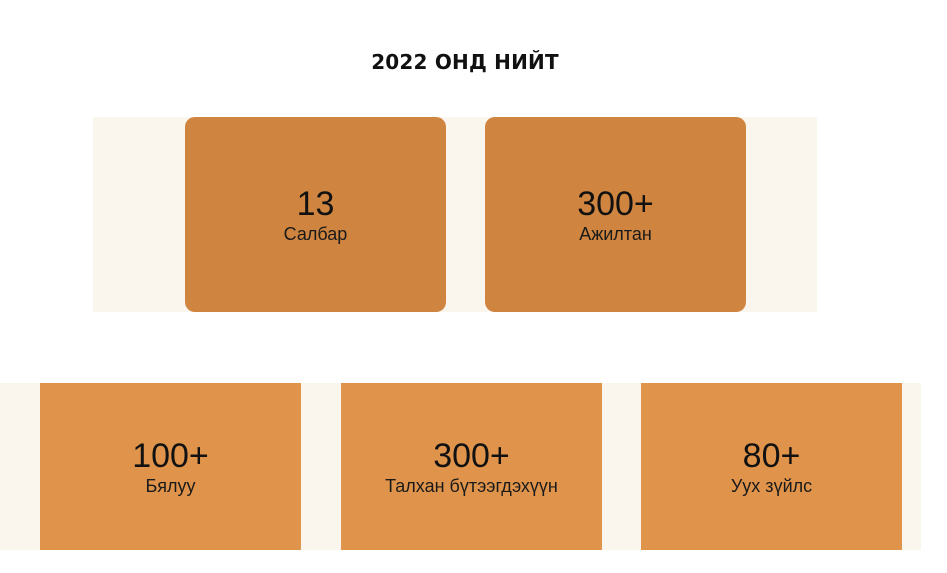  I want to click on stat-card-cakes: 100+ Бялуу, so click(170, 466).